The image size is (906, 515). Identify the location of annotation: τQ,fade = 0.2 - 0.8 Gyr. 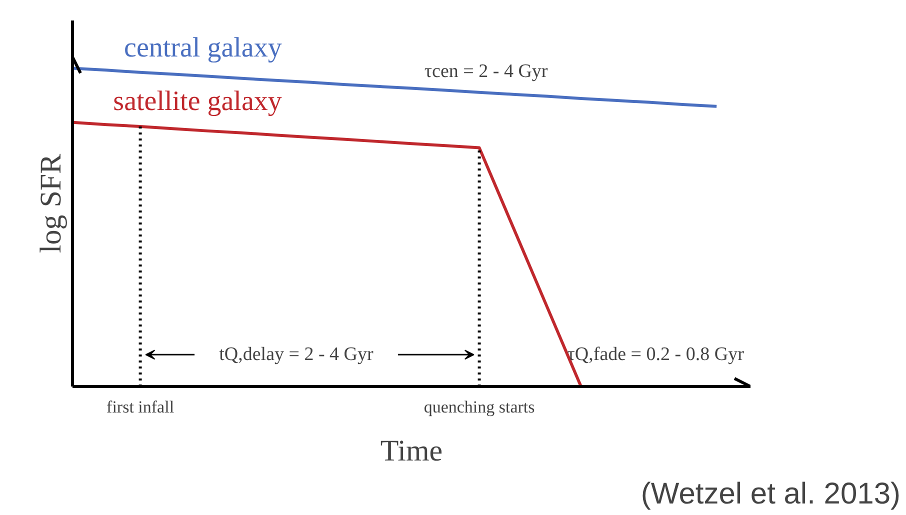
(656, 355).